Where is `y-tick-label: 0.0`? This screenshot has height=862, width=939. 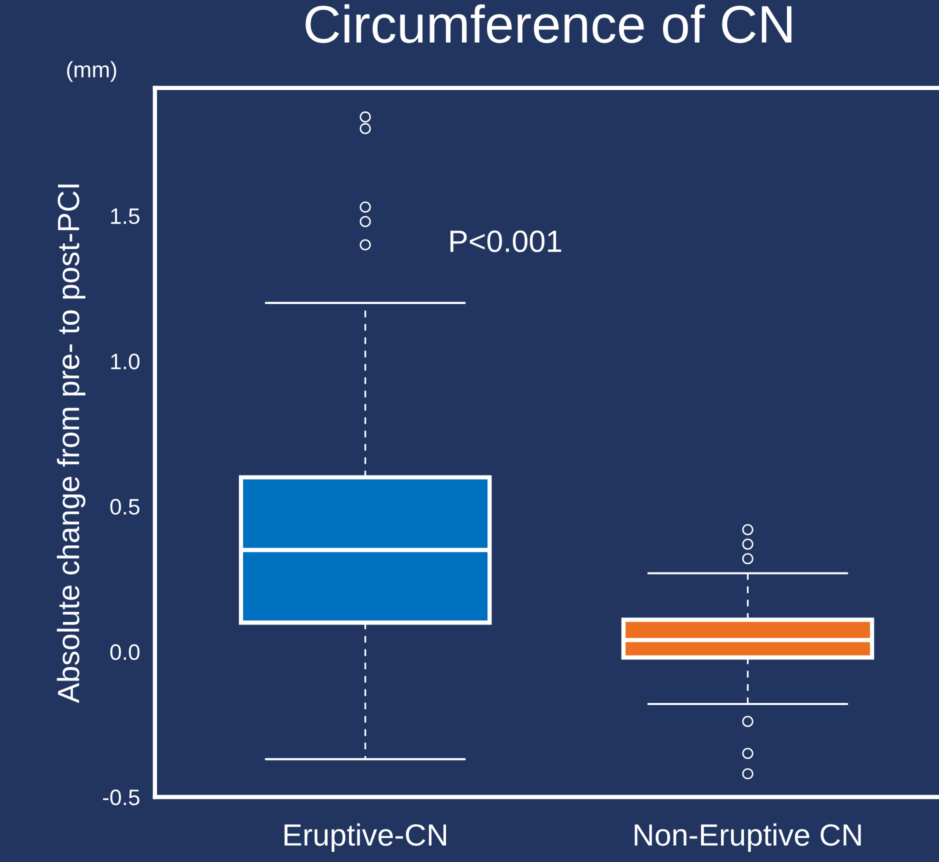
y-tick-label: 0.0 is located at coordinates (125, 652).